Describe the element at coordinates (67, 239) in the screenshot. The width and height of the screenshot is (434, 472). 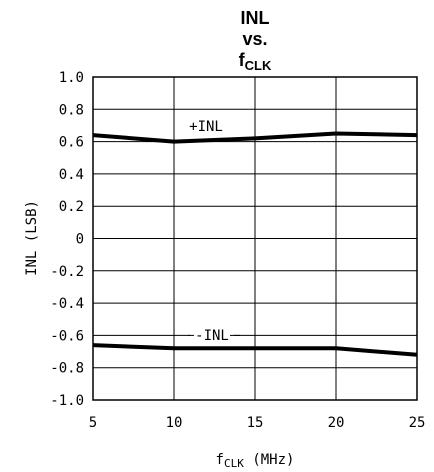
I see `y-tick-labels: 1.0 0.8 0.6 0.4 0.2 0 -0.2 -0.4 -0.6 -0.8 -1.0` at that location.